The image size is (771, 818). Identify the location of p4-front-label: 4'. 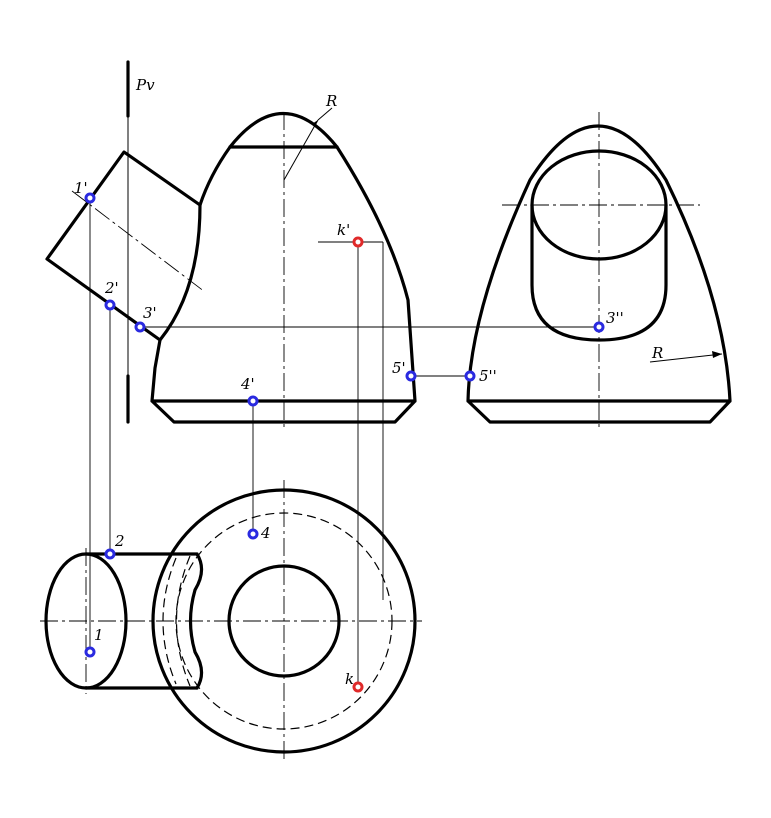
(247, 384).